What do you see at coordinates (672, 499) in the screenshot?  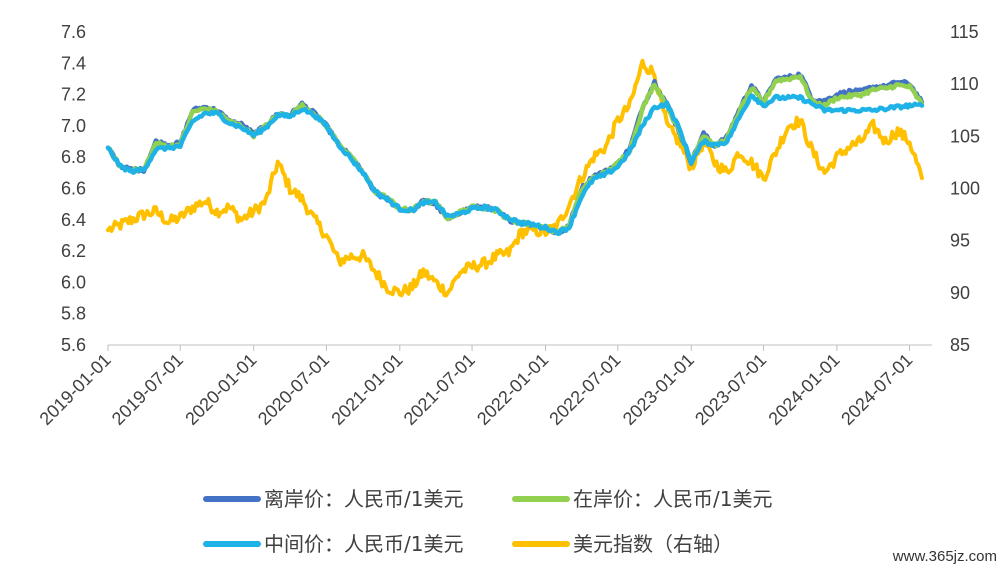 I see `legend-label: 在岸价：人民币/1美元` at bounding box center [672, 499].